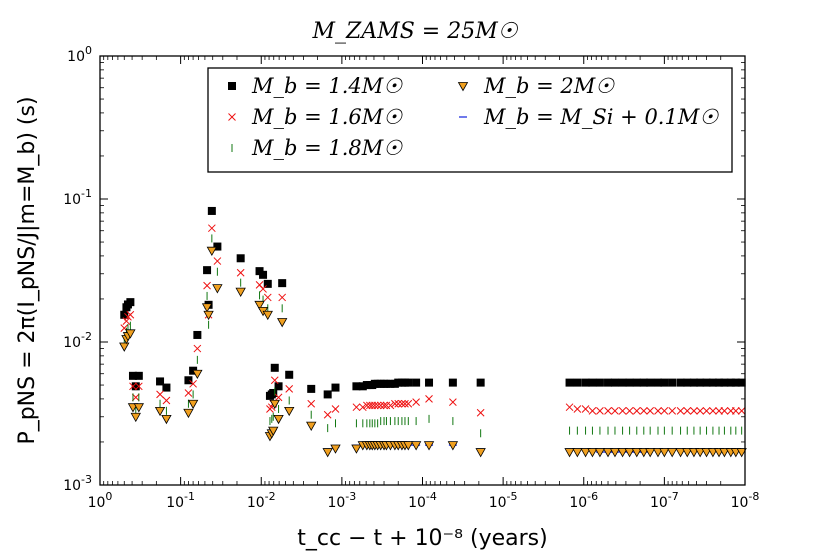 The image size is (830, 554). What do you see at coordinates (77, 197) in the screenshot?
I see `y-tick-label: 10⁻¹` at bounding box center [77, 197].